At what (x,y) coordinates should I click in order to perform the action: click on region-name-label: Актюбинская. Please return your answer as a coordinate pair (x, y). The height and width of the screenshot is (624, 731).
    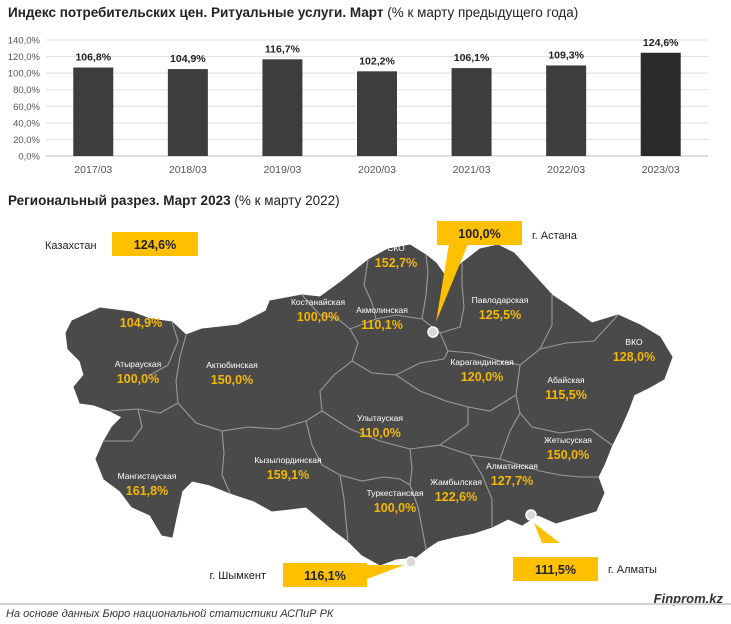
    Looking at the image, I should click on (232, 365).